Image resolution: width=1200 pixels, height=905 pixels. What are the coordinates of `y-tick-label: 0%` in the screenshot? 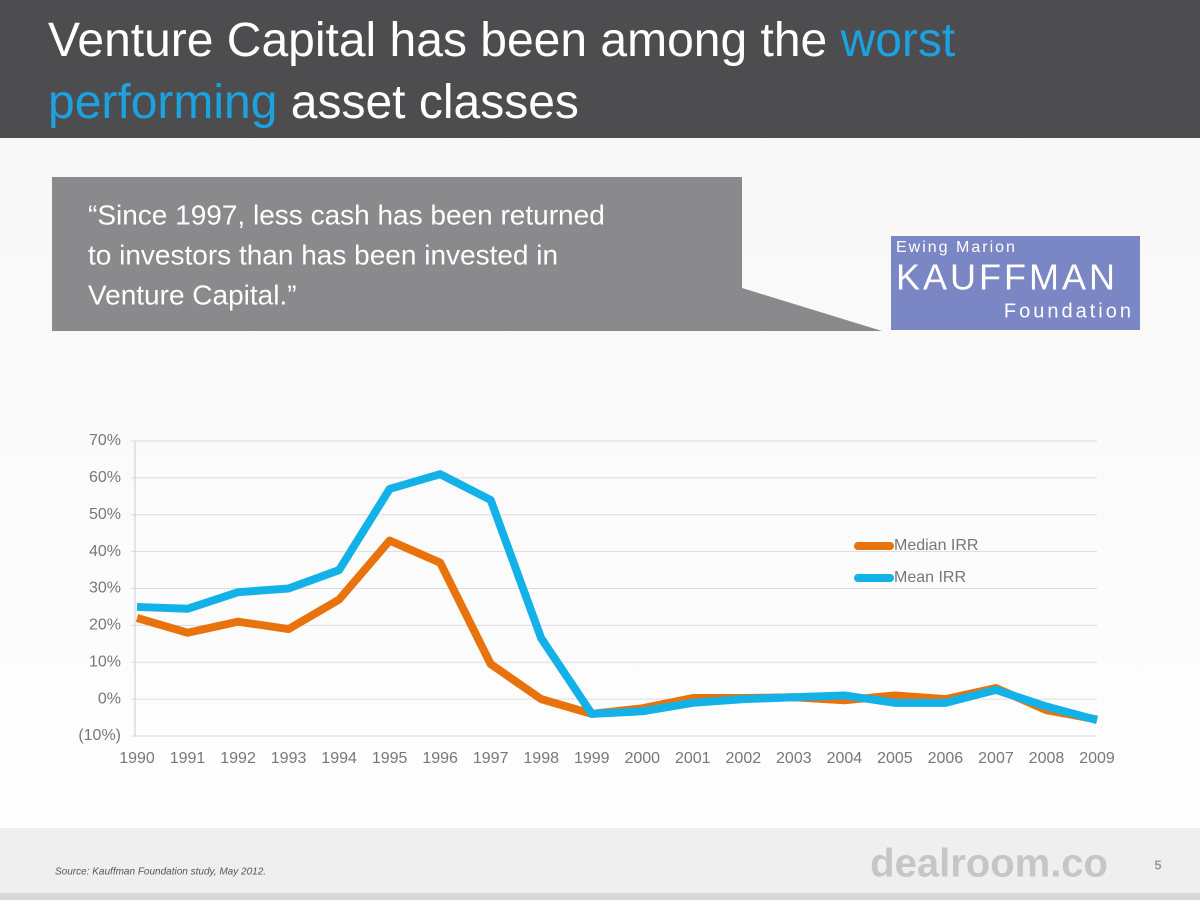 It's located at (109, 698).